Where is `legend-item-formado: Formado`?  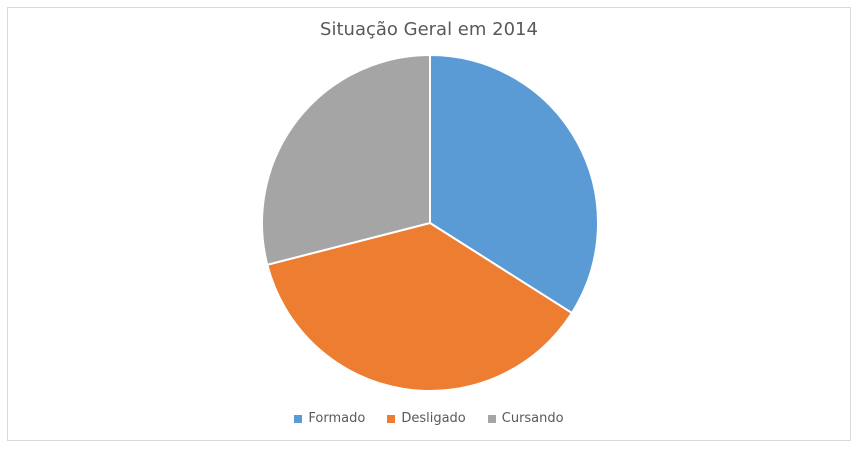 legend-item-formado: Formado is located at coordinates (329, 418).